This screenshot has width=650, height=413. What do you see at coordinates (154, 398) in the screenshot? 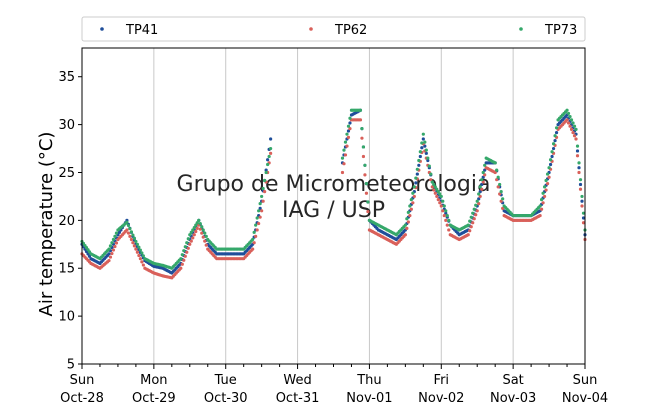
I see `x-tick-label: Oct-29` at bounding box center [154, 398].